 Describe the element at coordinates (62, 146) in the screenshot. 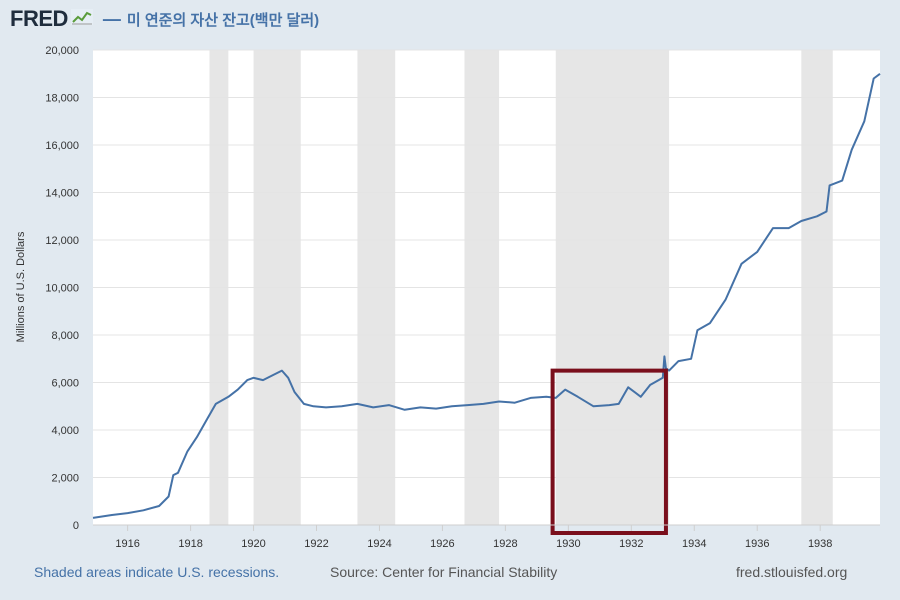

I see `y-tick-label: 16,000` at that location.